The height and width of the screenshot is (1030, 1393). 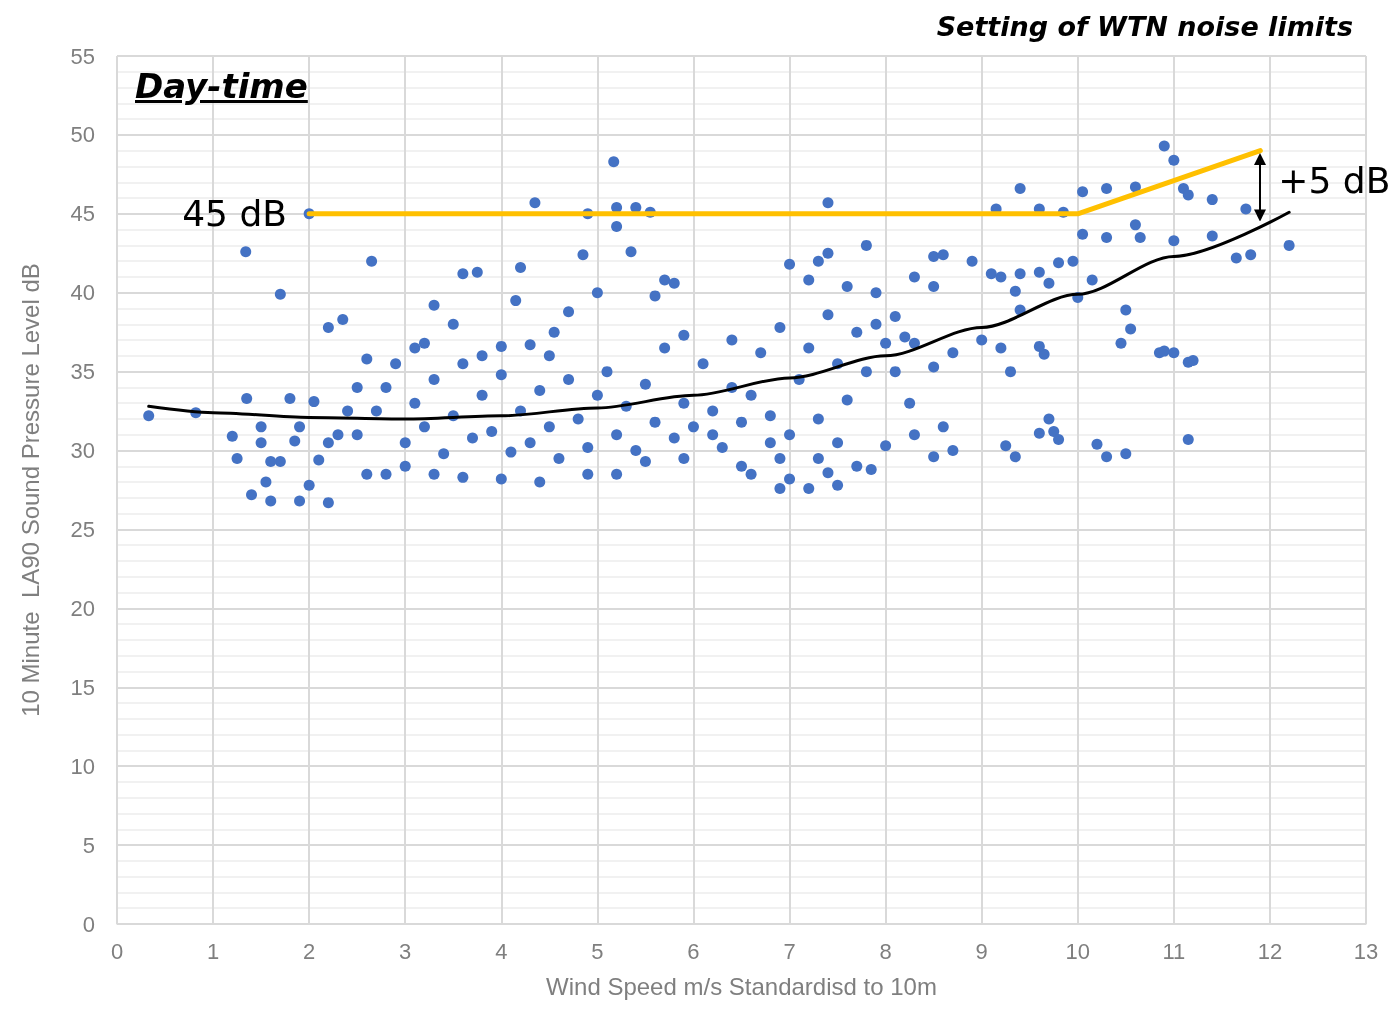 What do you see at coordinates (1145, 26) in the screenshot?
I see `chart-title: Setting of WTN noise limits` at bounding box center [1145, 26].